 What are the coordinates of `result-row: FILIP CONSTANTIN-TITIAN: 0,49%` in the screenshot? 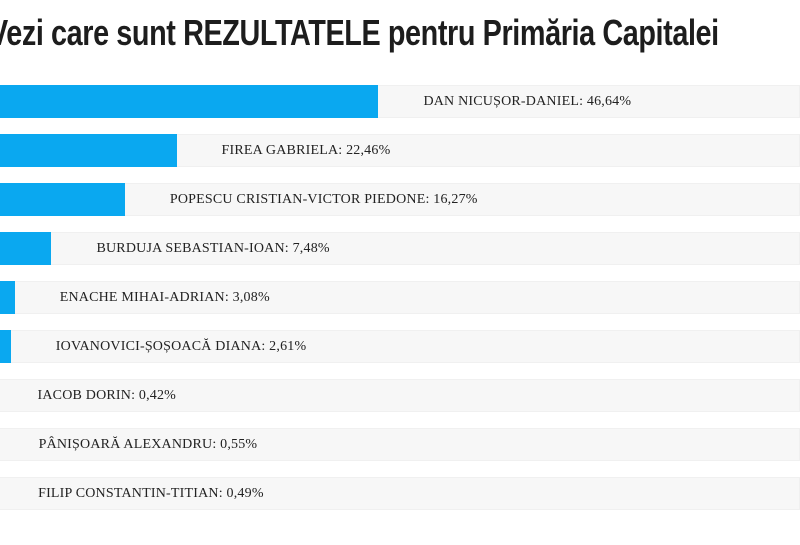 It's located at (400, 494).